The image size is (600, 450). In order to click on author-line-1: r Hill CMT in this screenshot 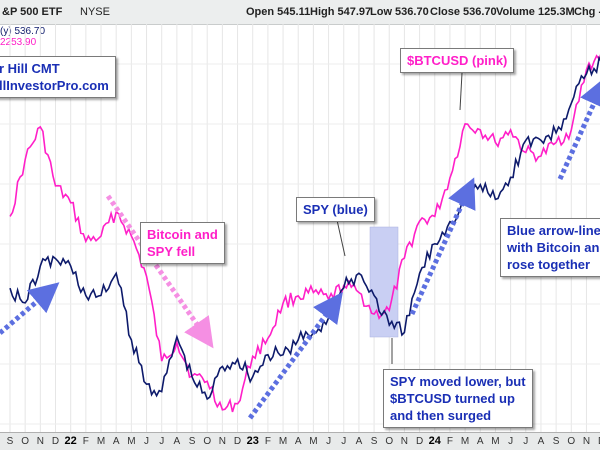, I will do `click(30, 68)`.